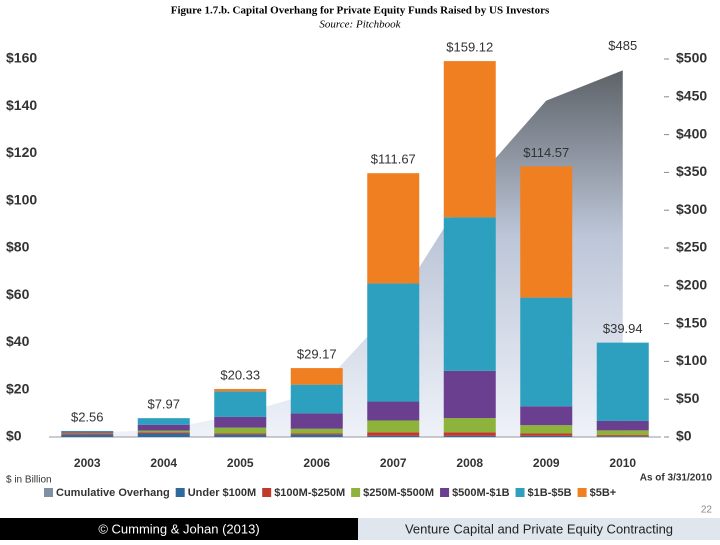 This screenshot has height=545, width=720. Describe the element at coordinates (14, 436) in the screenshot. I see `y-tick-label: $0` at that location.